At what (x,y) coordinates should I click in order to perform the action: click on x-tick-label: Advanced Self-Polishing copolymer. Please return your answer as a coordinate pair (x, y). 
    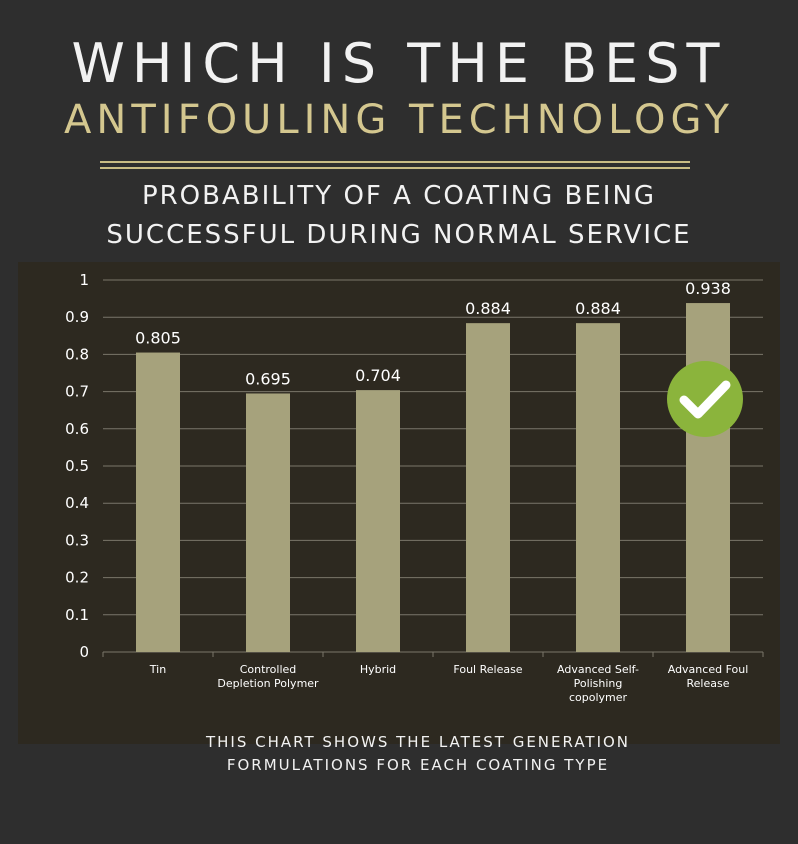
    Looking at the image, I should click on (598, 683).